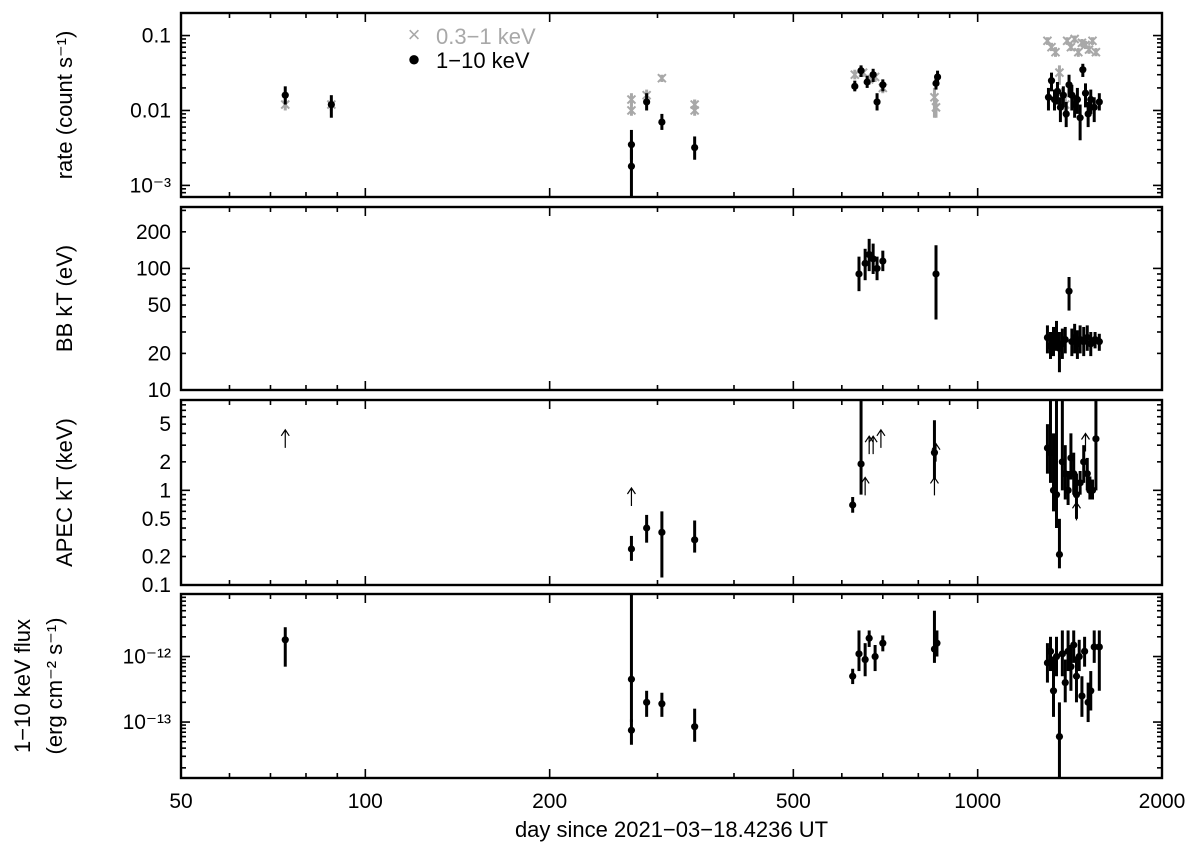 The image size is (1200, 847). What do you see at coordinates (165, 490) in the screenshot?
I see `y-tick-label: 1` at bounding box center [165, 490].